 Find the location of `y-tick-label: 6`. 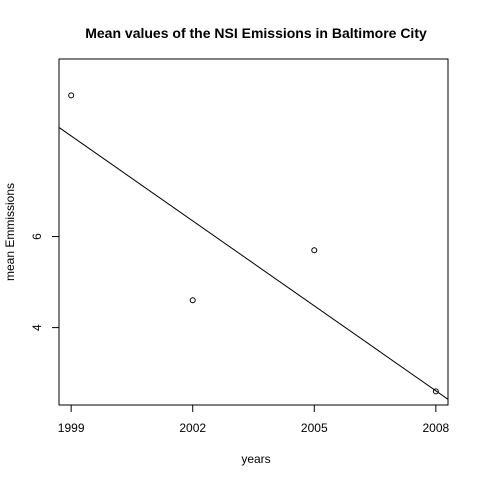

y-tick-label: 6 is located at coordinates (37, 236).